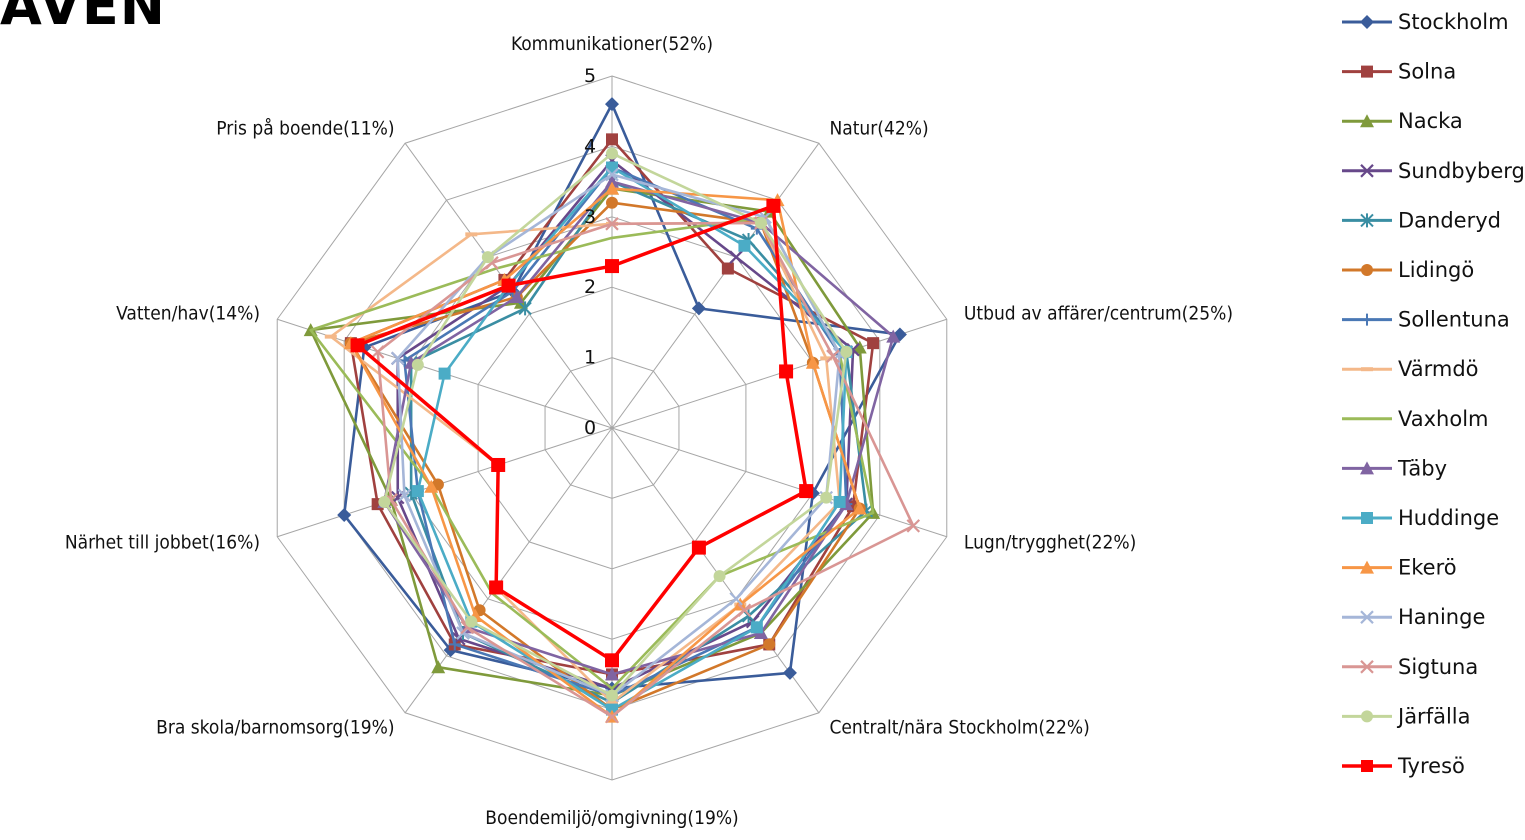 This screenshot has width=1525, height=840. What do you see at coordinates (1410, 667) in the screenshot?
I see `legend-item-sigtuna: Sigtuna` at bounding box center [1410, 667].